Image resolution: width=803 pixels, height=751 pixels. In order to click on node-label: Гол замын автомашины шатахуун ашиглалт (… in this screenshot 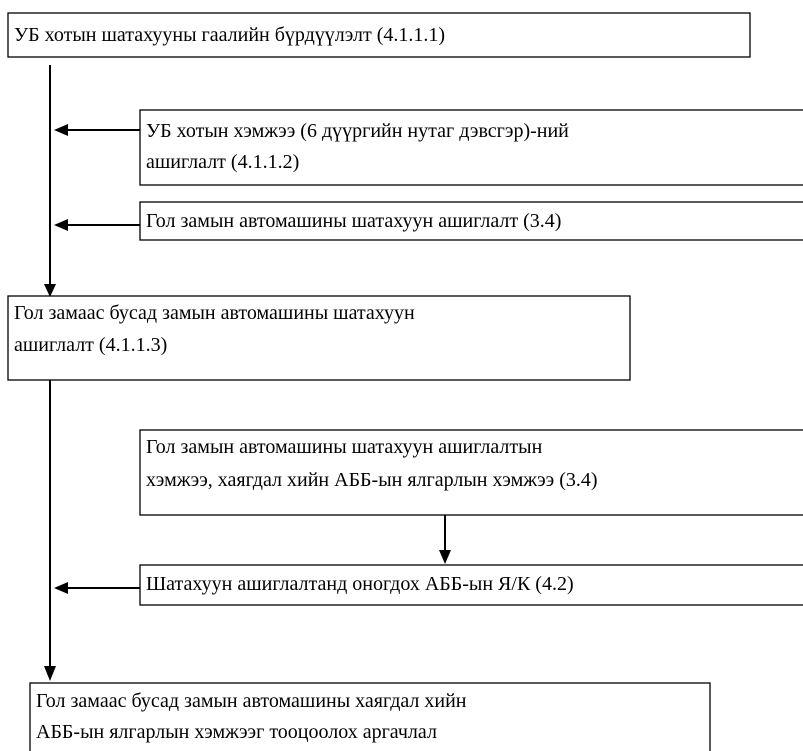, I will do `click(353, 221)`.